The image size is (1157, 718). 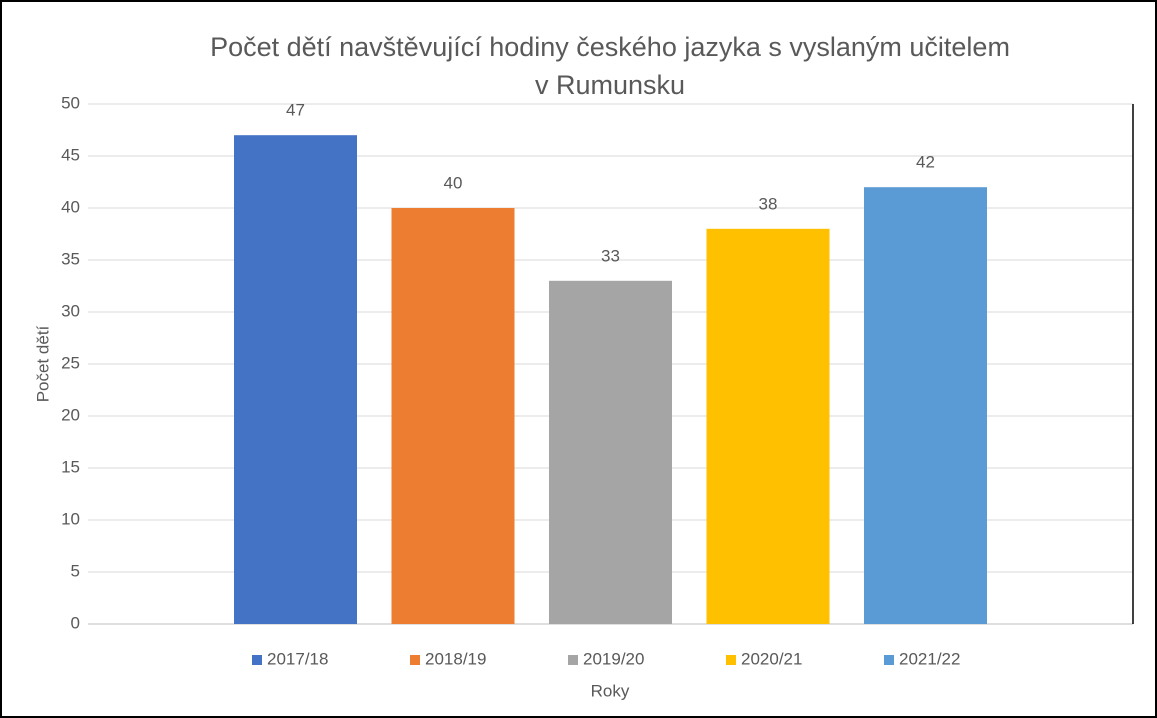 I want to click on data-label: 47, so click(x=295, y=110).